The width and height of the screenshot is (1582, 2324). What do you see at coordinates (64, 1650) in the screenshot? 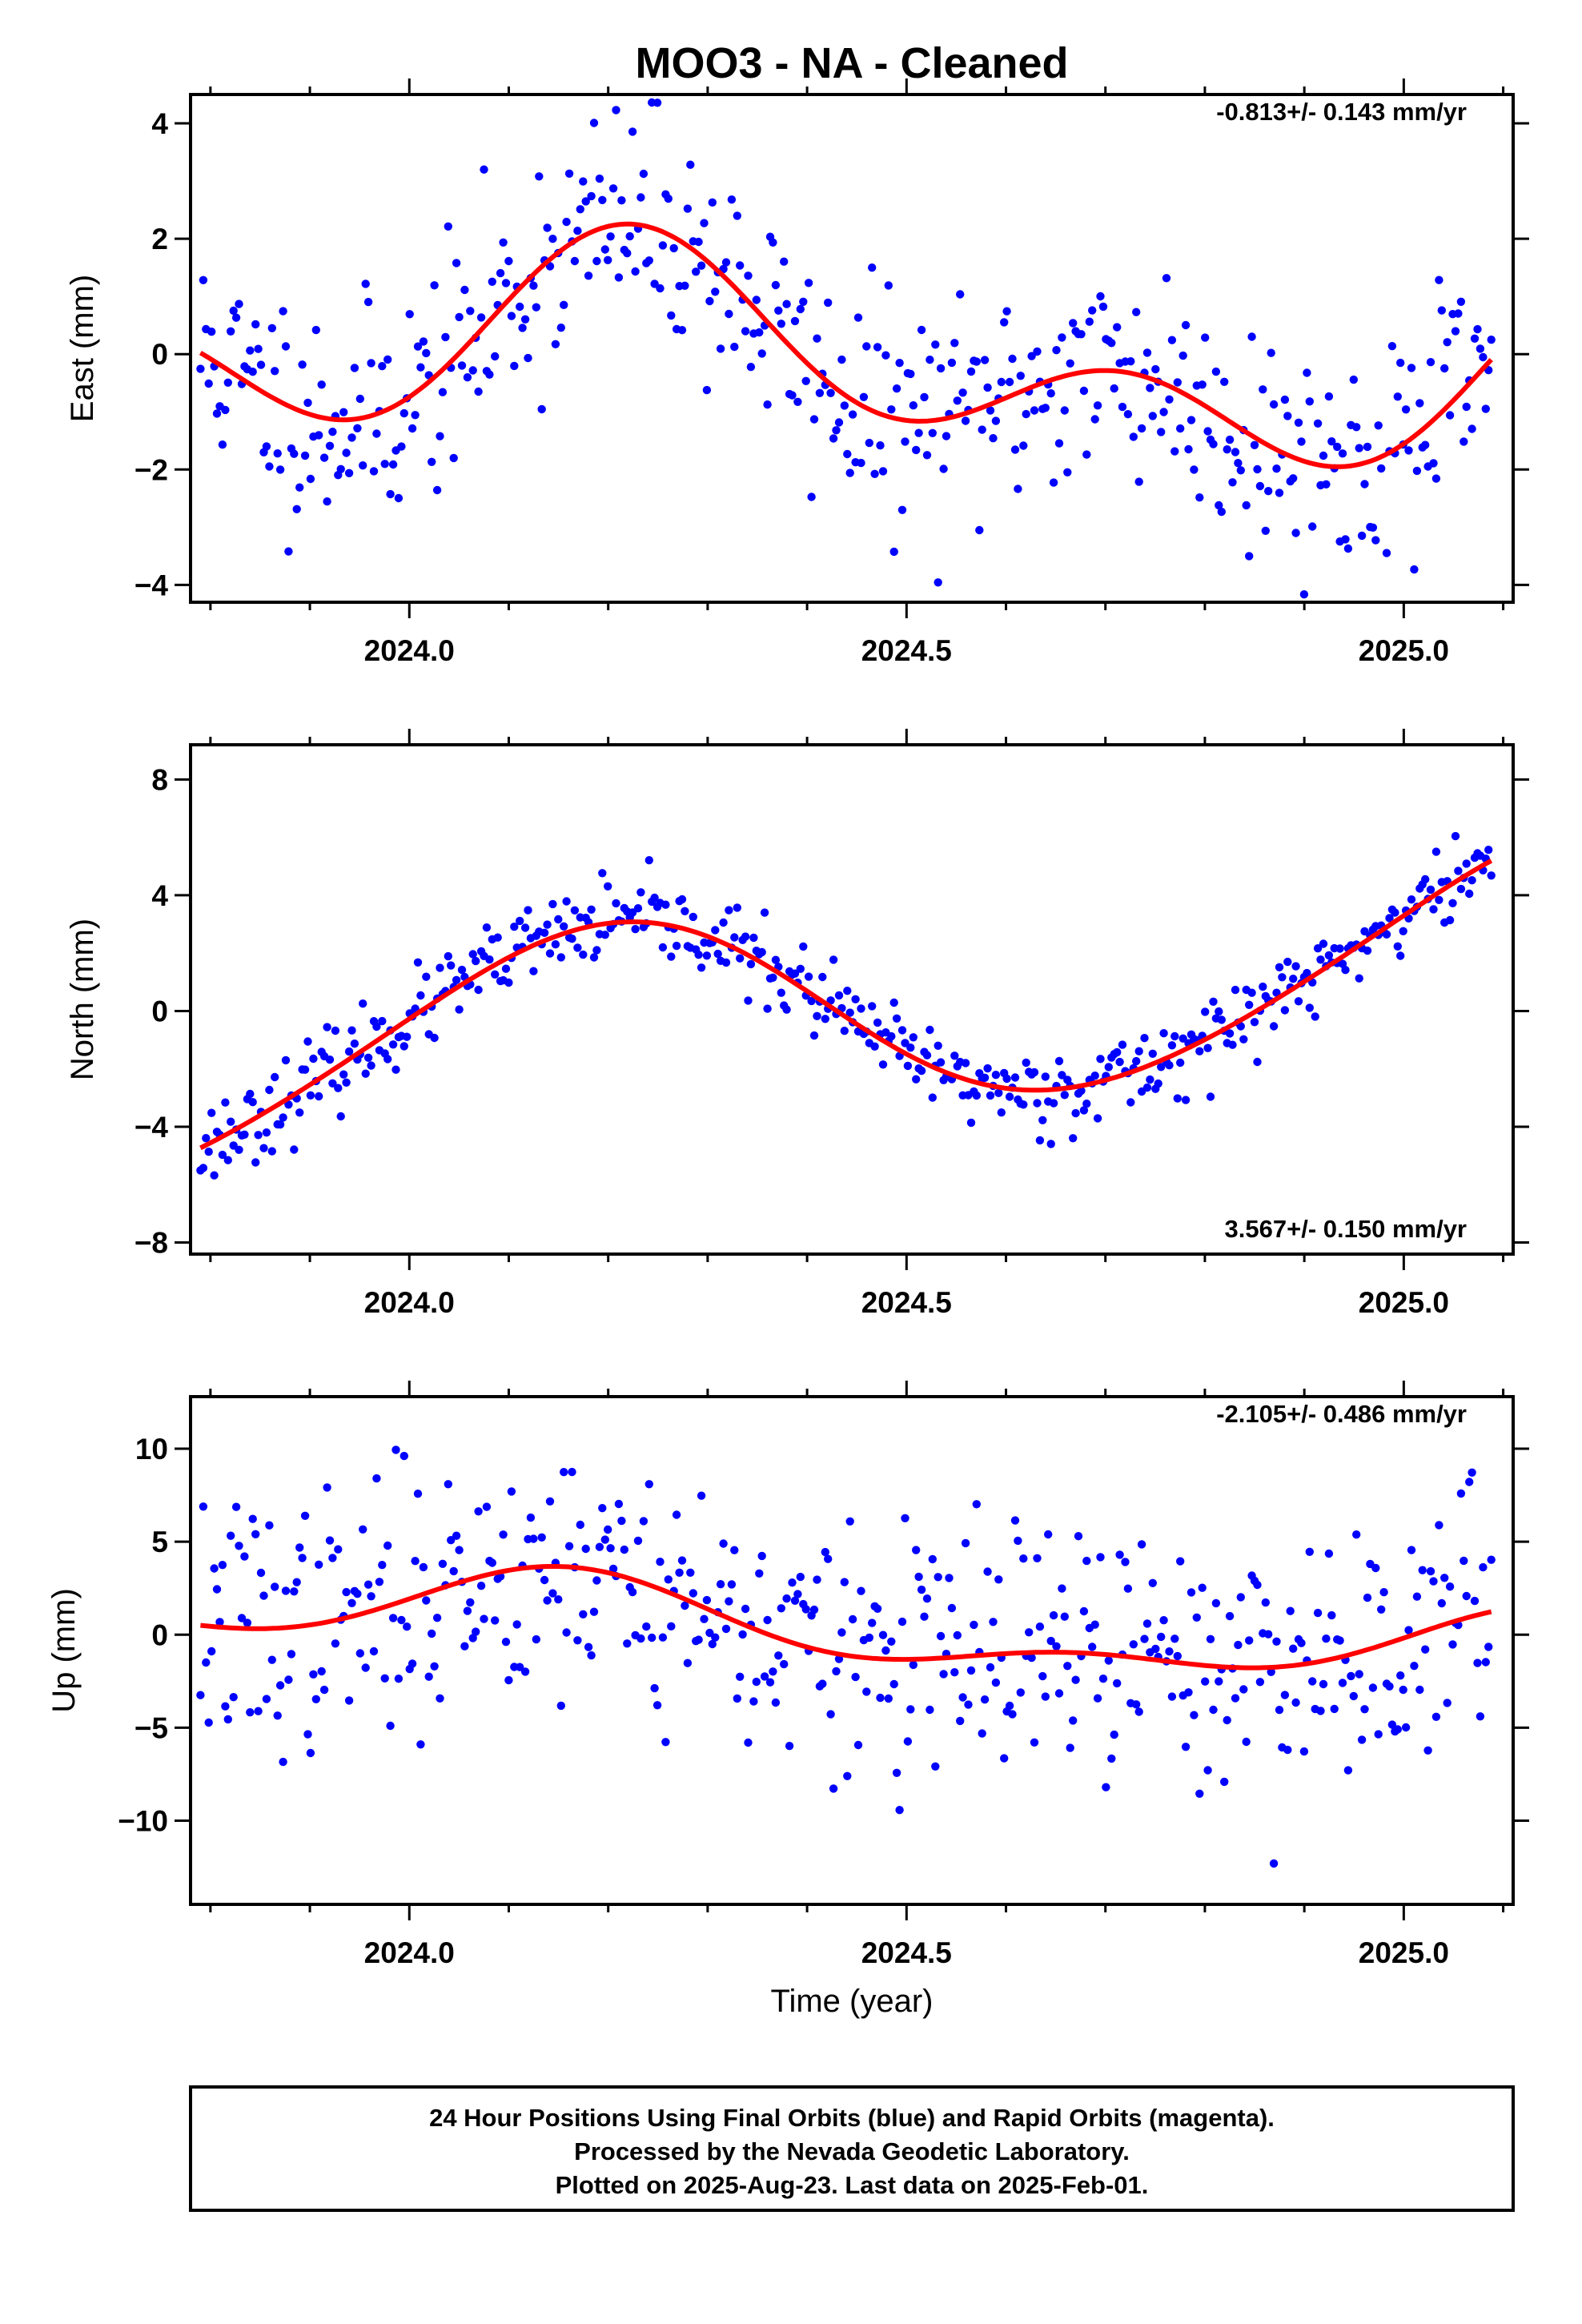
I see `up-y-axis-label: Up (mm)` at bounding box center [64, 1650].